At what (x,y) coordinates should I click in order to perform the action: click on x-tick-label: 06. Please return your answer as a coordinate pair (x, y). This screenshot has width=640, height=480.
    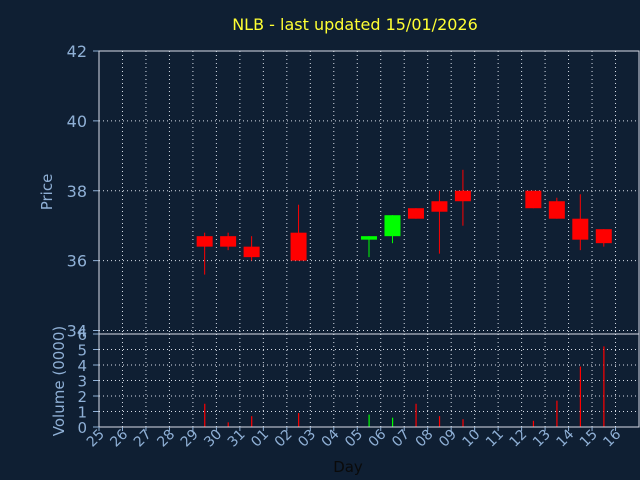
    Looking at the image, I should click on (378, 438).